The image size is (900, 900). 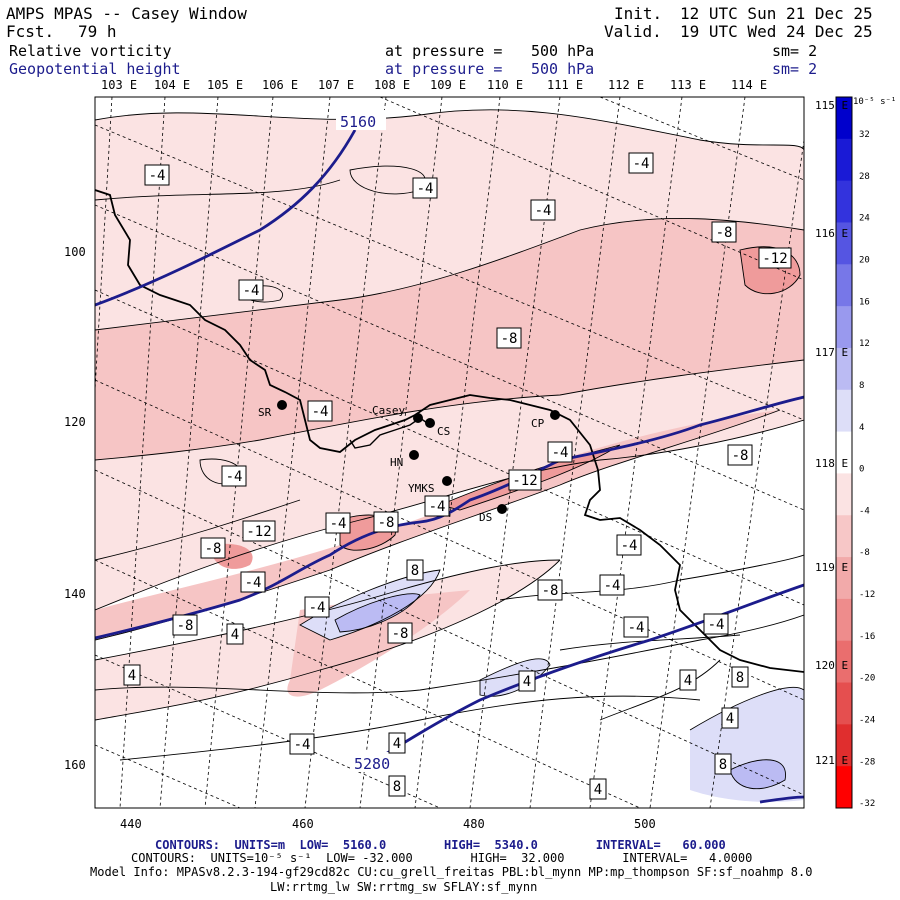 What do you see at coordinates (861, 428) in the screenshot?
I see `colorbar-tick-label: 4` at bounding box center [861, 428].